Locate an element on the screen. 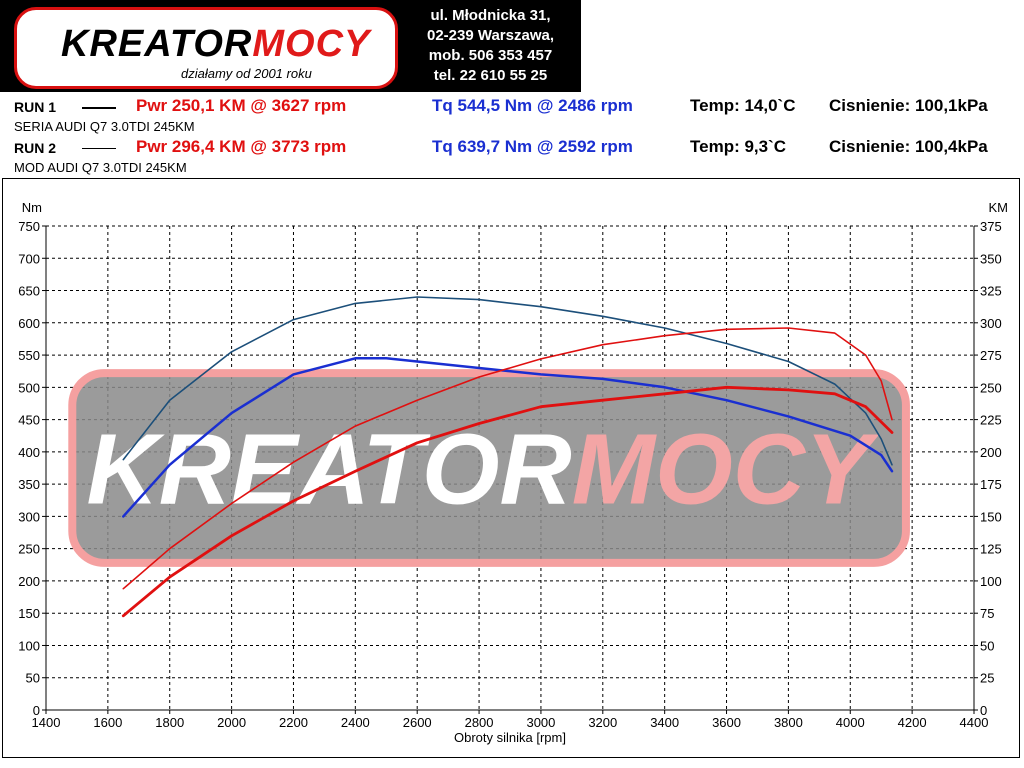 This screenshot has width=1024, height=768. y-right-tick-label: 50 is located at coordinates (987, 645).